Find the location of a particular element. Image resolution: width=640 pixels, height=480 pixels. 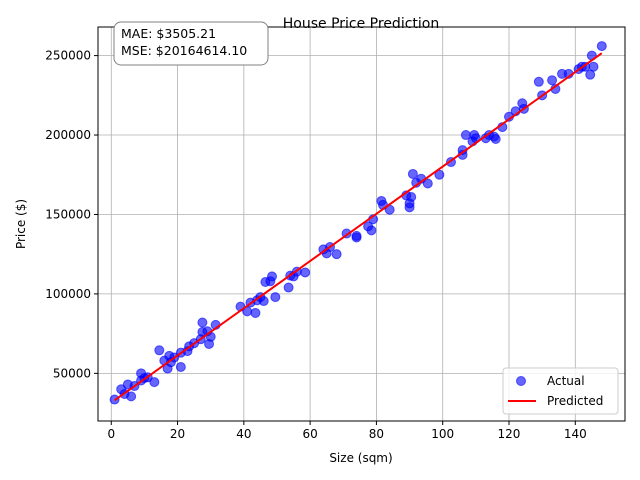

legend: Actual Predicted is located at coordinates (560, 391).